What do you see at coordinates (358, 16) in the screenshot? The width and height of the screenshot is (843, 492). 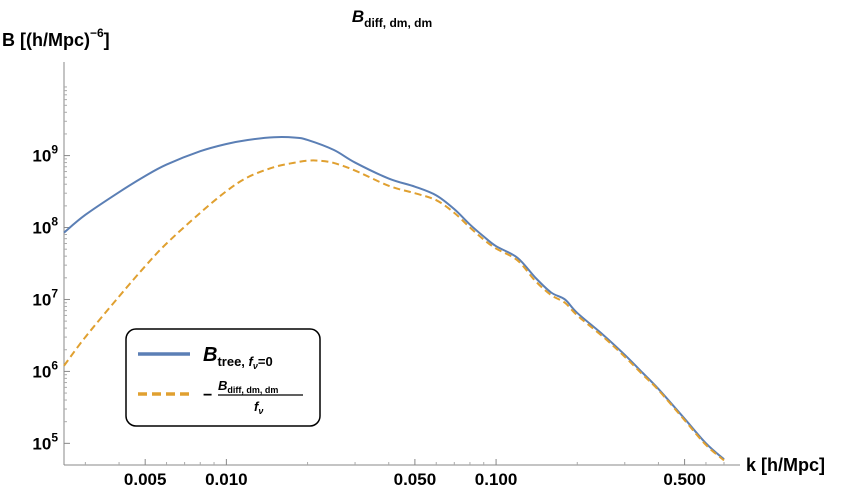 I see `chart-title-main: B` at bounding box center [358, 16].